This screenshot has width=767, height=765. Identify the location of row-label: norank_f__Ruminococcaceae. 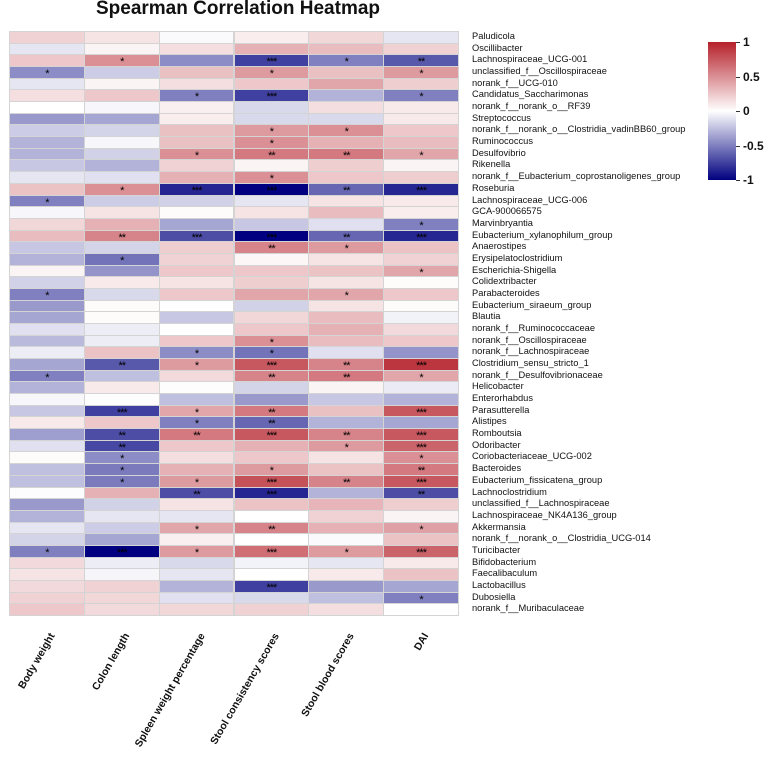
(534, 328).